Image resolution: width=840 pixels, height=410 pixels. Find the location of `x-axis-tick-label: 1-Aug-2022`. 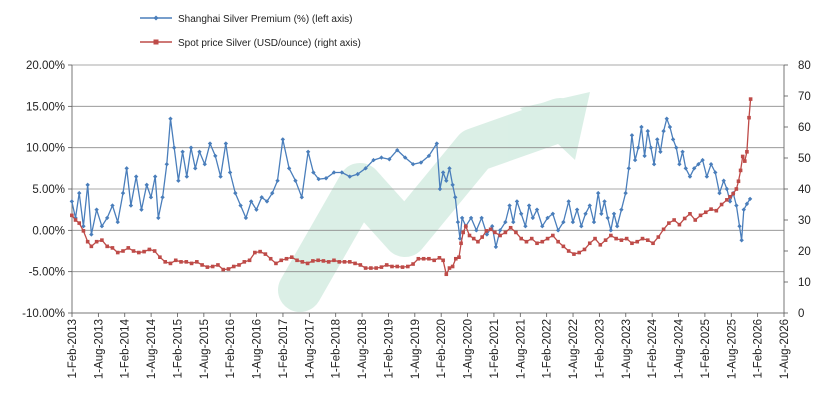

x-axis-tick-label: 1-Aug-2022 is located at coordinates (574, 349).